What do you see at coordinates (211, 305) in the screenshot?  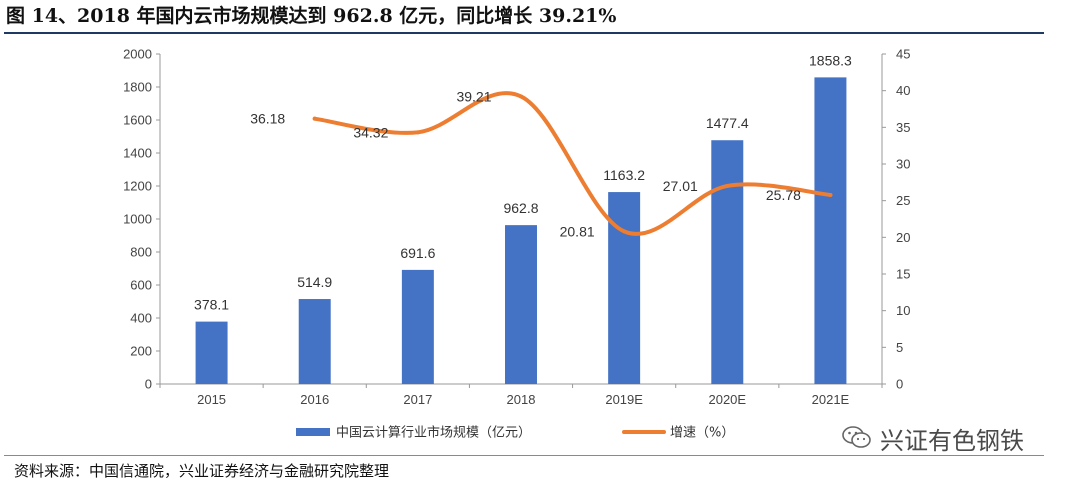 I see `bar-value-label: 378.1` at bounding box center [211, 305].